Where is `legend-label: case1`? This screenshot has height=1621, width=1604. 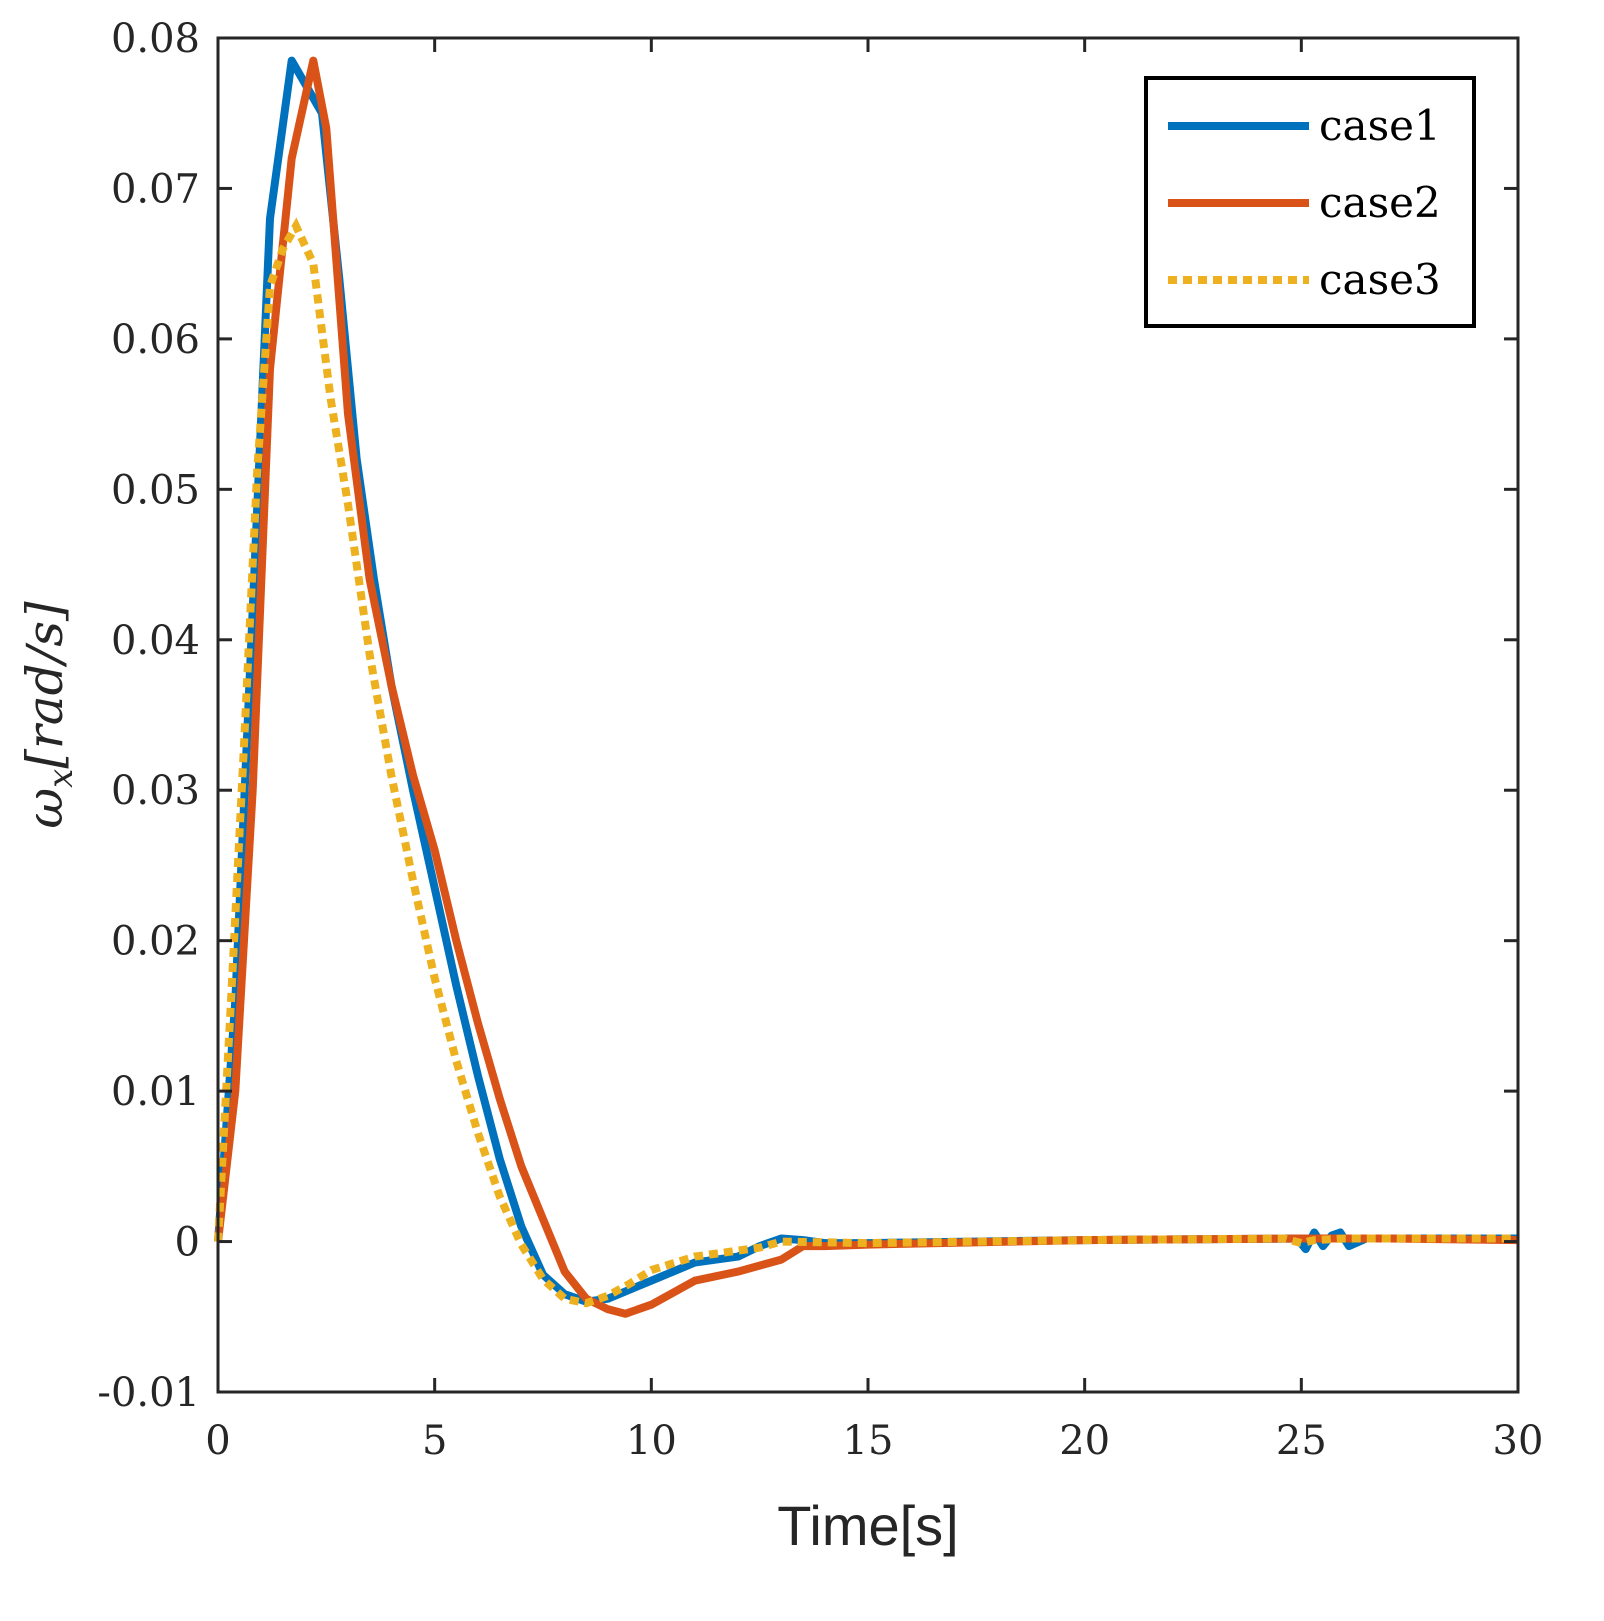
legend-label: case1 is located at coordinates (1380, 125).